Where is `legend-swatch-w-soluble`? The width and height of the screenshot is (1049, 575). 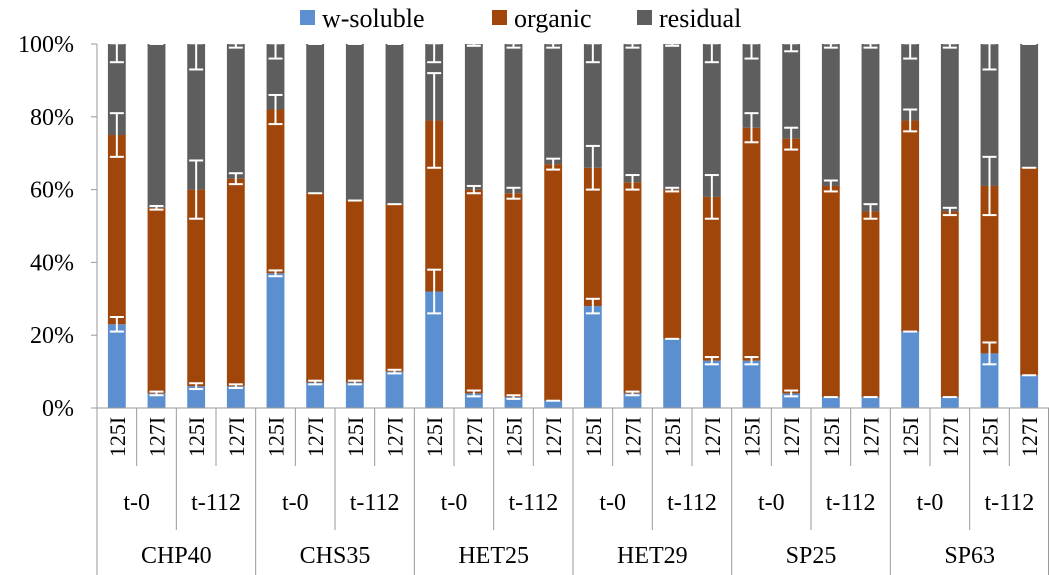
legend-swatch-w-soluble is located at coordinates (307, 17).